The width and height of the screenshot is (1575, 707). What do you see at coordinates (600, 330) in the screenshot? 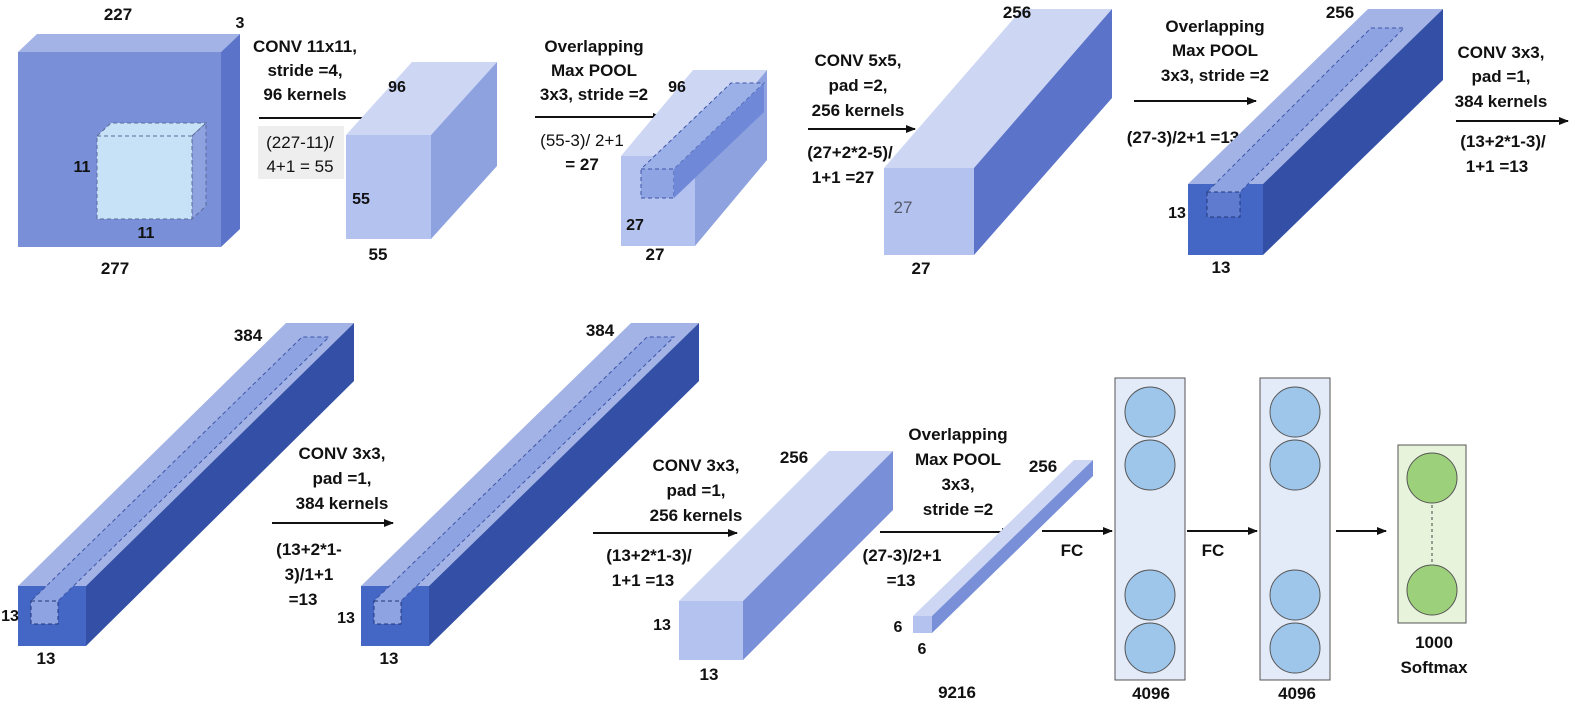
I see `conv4-depth-label: 384` at bounding box center [600, 330].